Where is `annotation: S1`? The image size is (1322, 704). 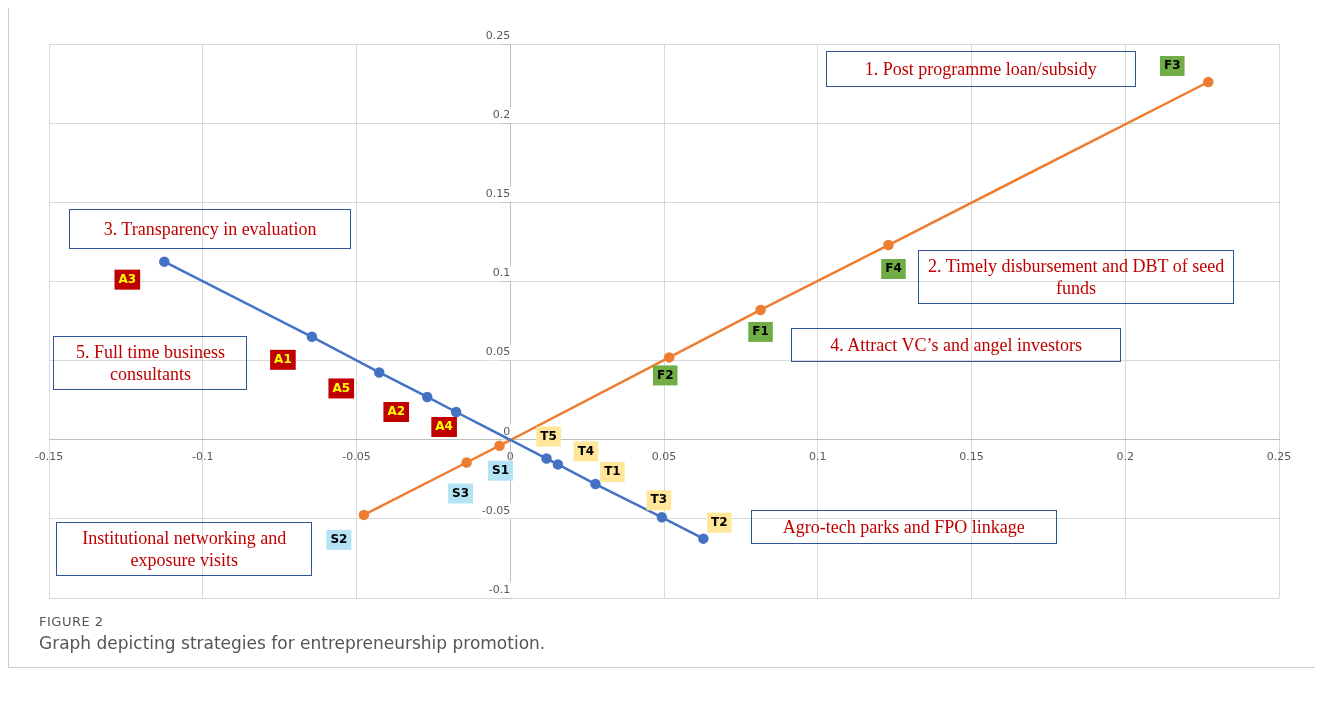 annotation: S1 is located at coordinates (500, 469).